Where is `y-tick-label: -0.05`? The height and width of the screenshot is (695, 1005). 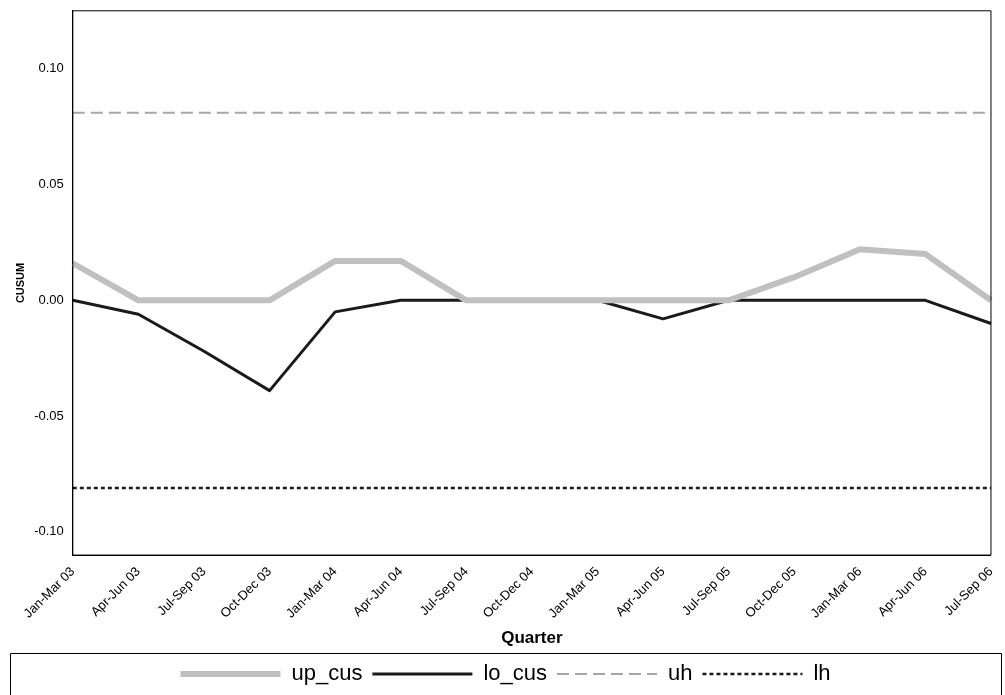 y-tick-label: -0.05 is located at coordinates (49, 415).